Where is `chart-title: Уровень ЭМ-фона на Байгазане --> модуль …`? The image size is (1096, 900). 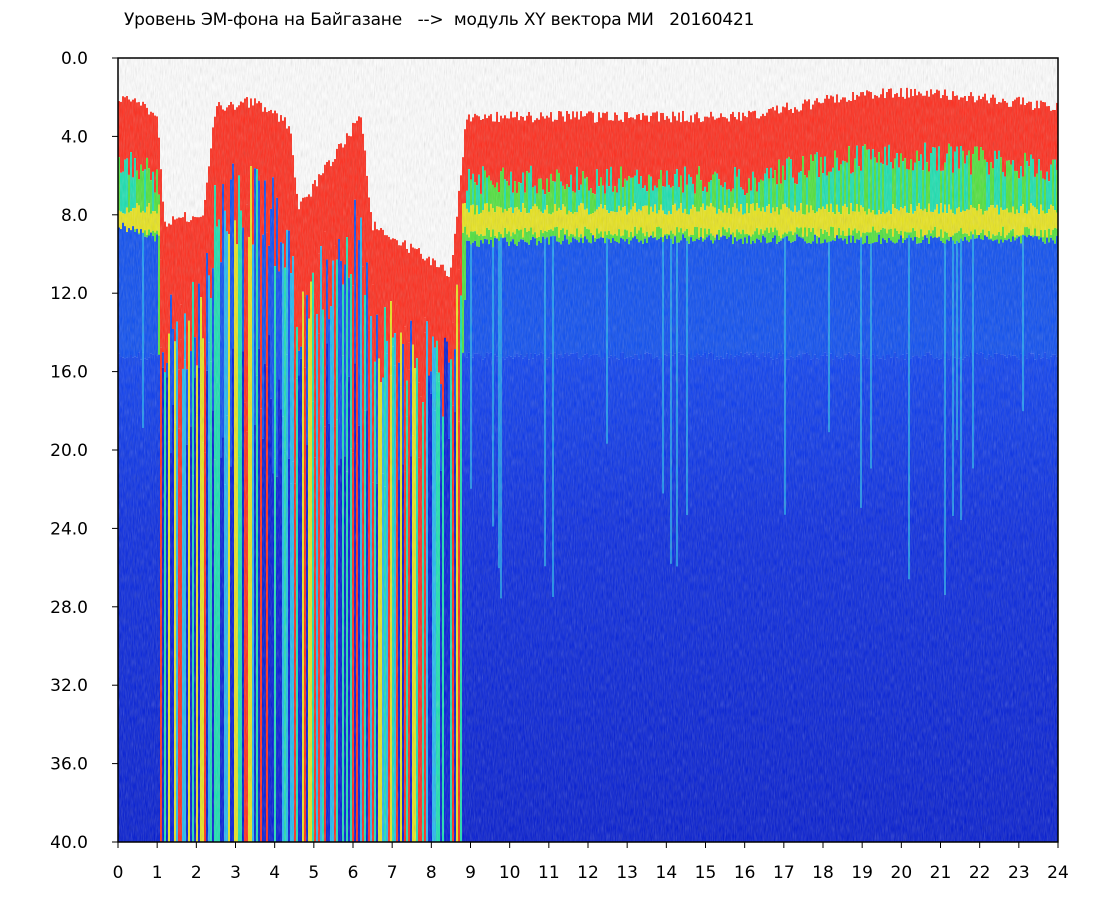
chart-title: Уровень ЭМ-фона на Байгазане --> модуль … is located at coordinates (439, 20).